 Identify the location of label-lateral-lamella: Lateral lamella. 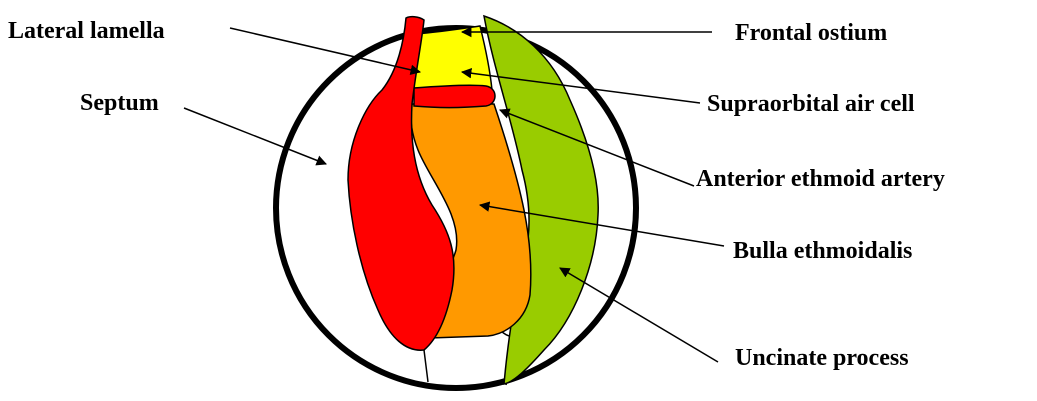
(86, 31).